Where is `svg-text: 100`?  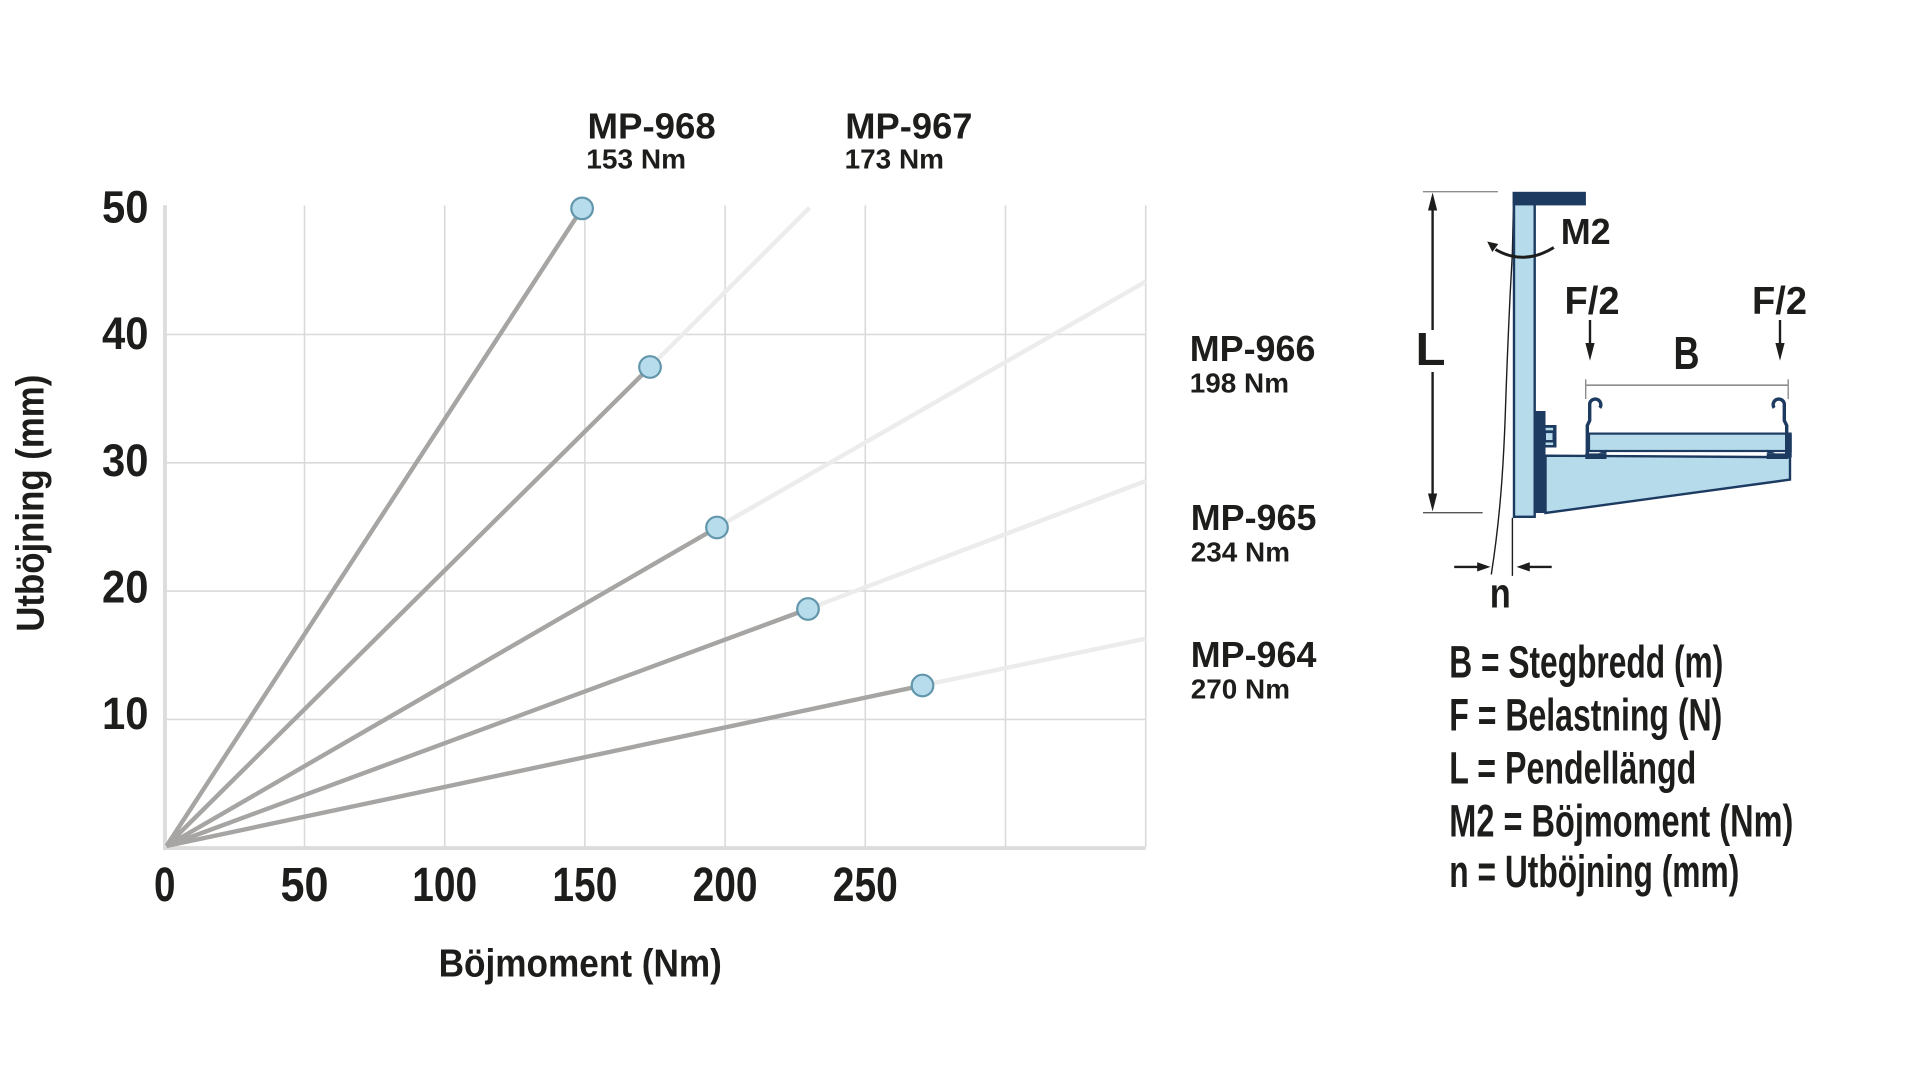
svg-text: 100 is located at coordinates (444, 885).